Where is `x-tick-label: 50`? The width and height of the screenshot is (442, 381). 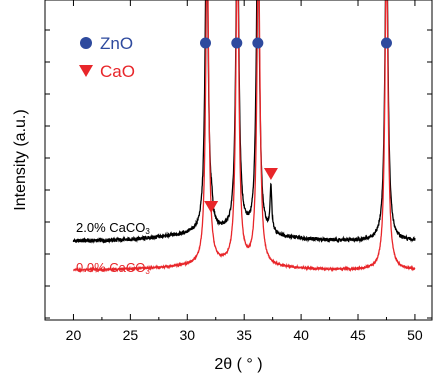
x-tick-label: 50 is located at coordinates (415, 335).